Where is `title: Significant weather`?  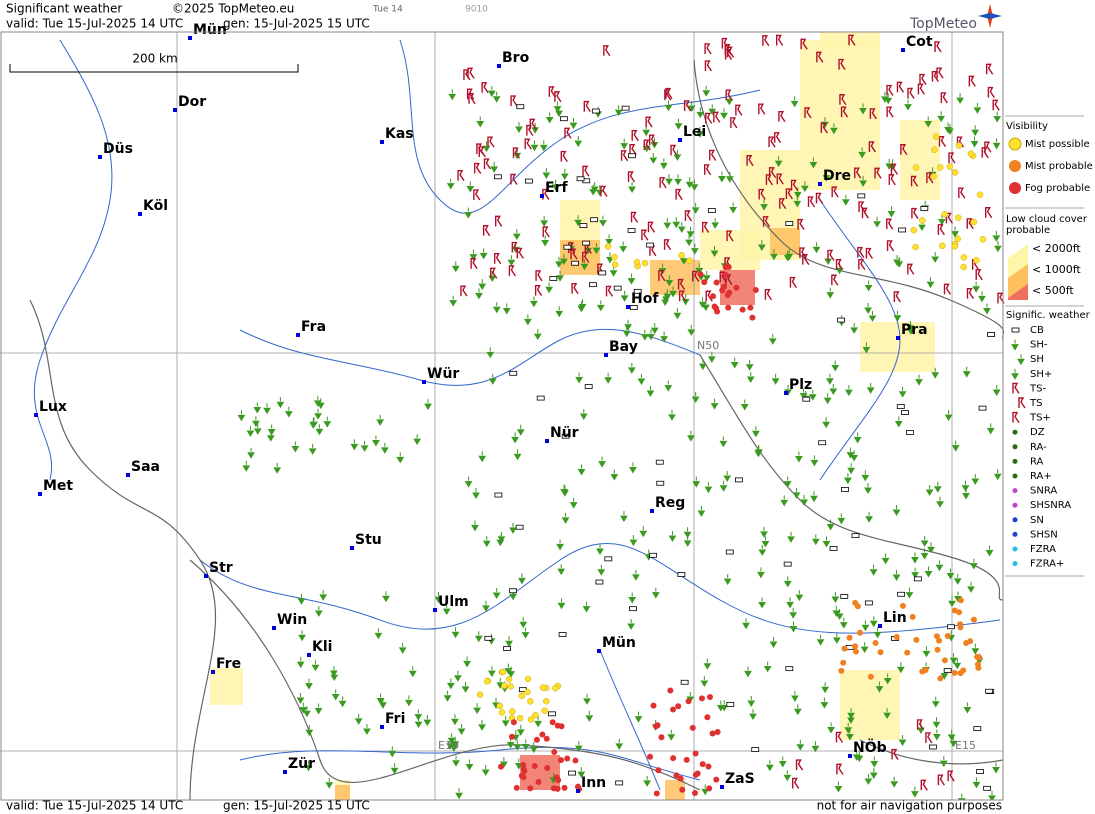 title: Significant weather is located at coordinates (64, 9).